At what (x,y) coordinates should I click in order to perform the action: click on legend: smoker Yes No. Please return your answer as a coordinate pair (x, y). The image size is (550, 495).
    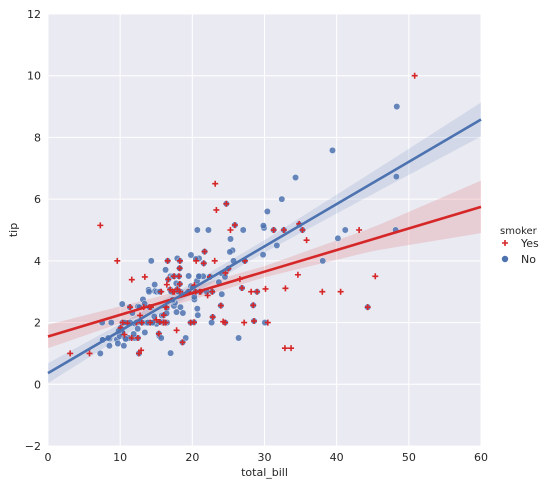
    Looking at the image, I should click on (519, 246).